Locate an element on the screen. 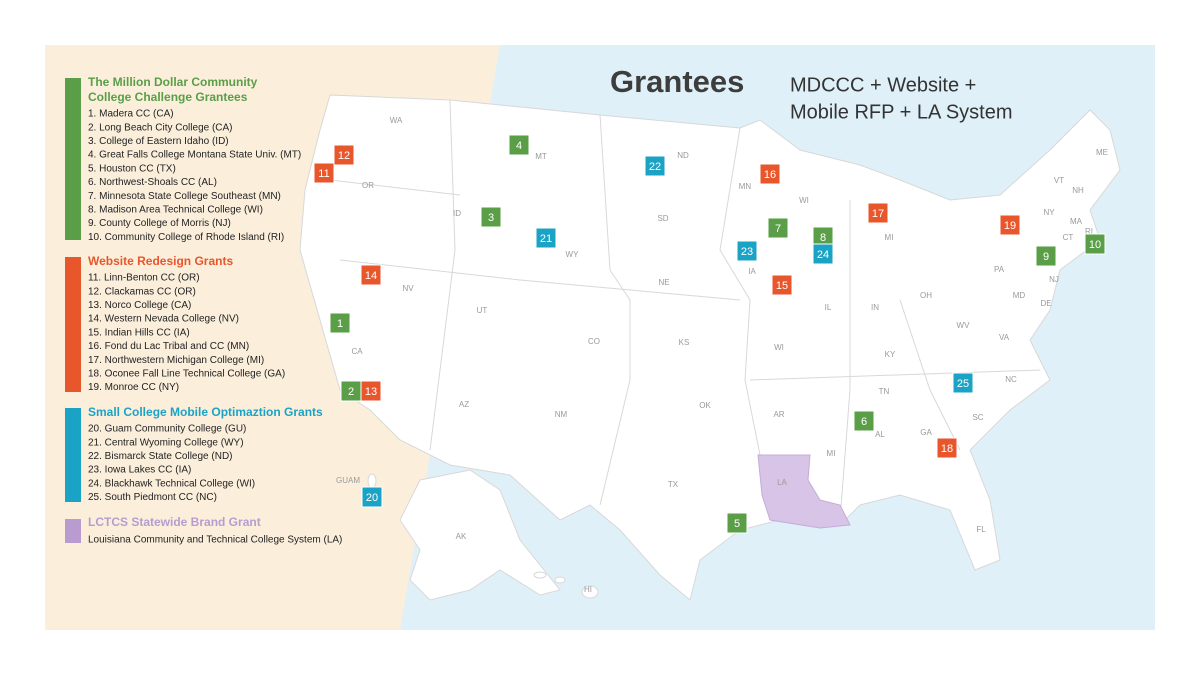  subtitle: Mobile RFP + LA System is located at coordinates (901, 112).